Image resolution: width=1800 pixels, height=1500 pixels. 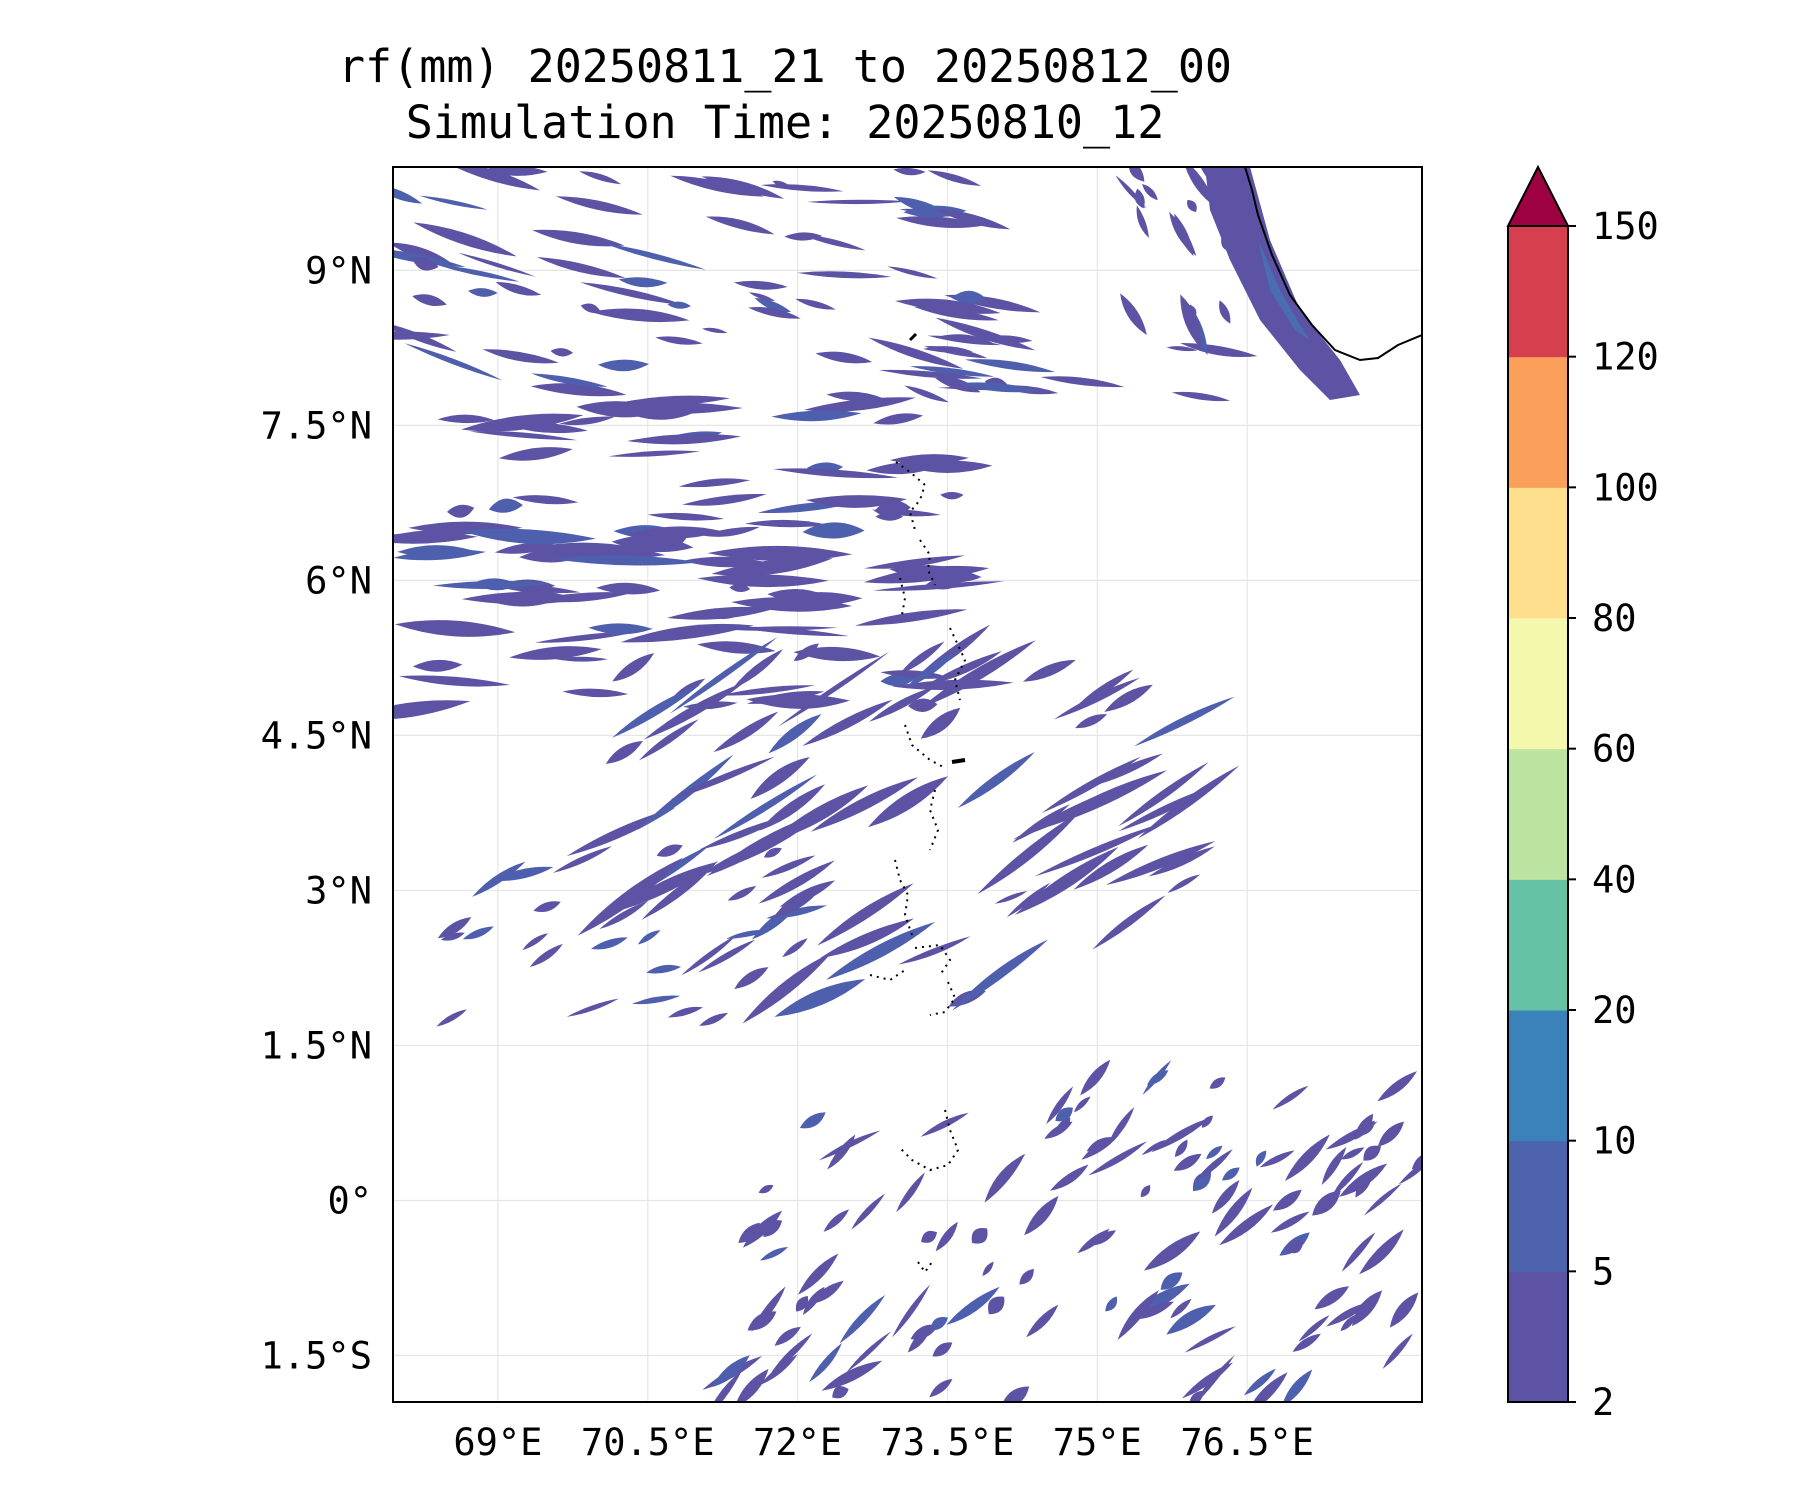 I want to click on lat-tick-label: 6°N, so click(x=338, y=580).